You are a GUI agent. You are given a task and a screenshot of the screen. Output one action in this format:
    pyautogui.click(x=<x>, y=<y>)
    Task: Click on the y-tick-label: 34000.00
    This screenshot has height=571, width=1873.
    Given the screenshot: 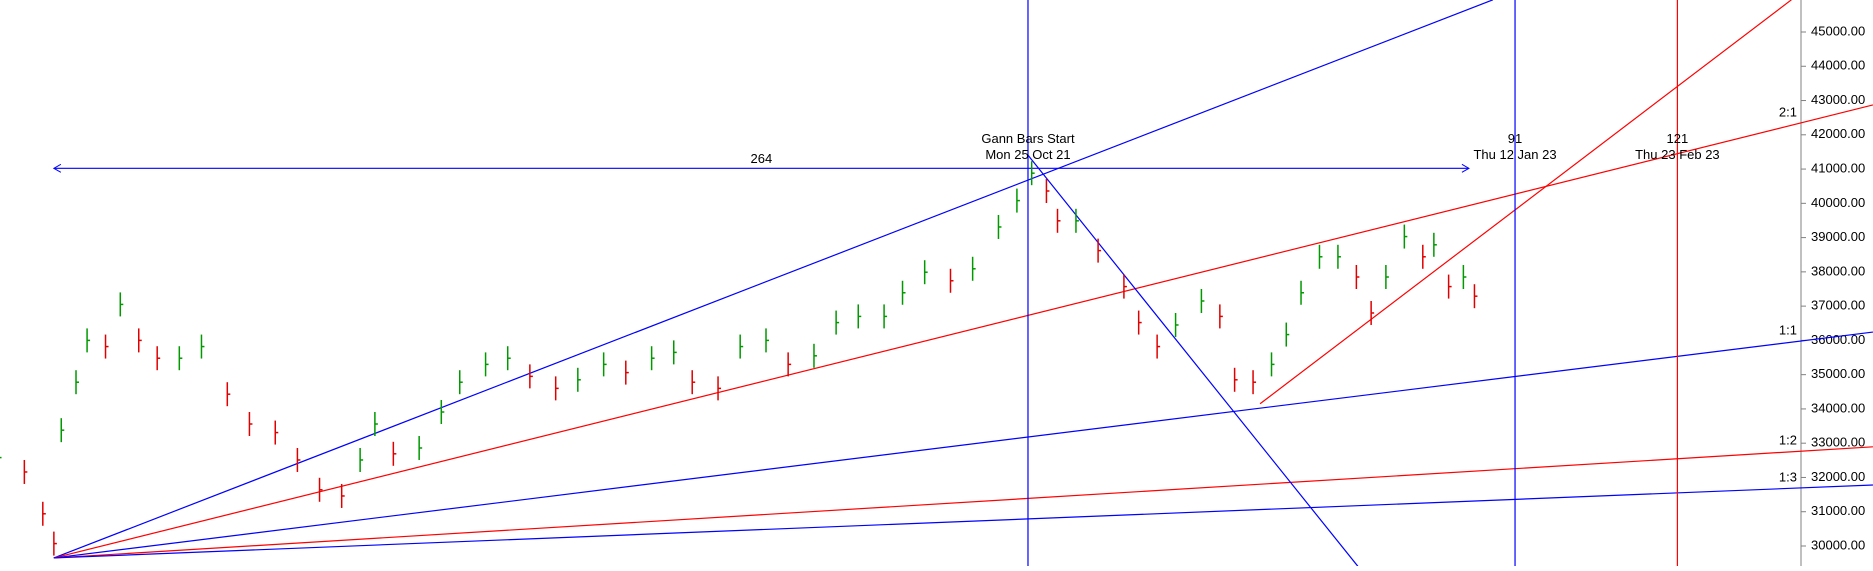 What is the action you would take?
    pyautogui.click(x=1838, y=407)
    